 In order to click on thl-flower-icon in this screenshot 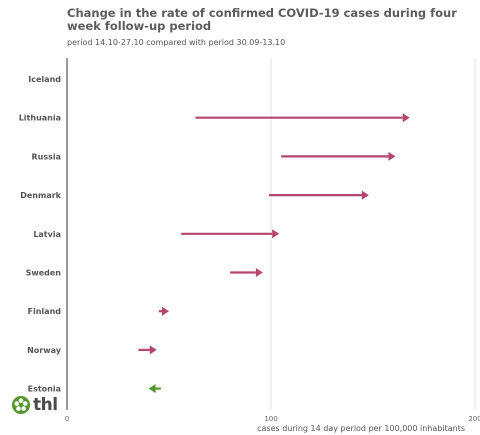, I will do `click(21, 405)`.